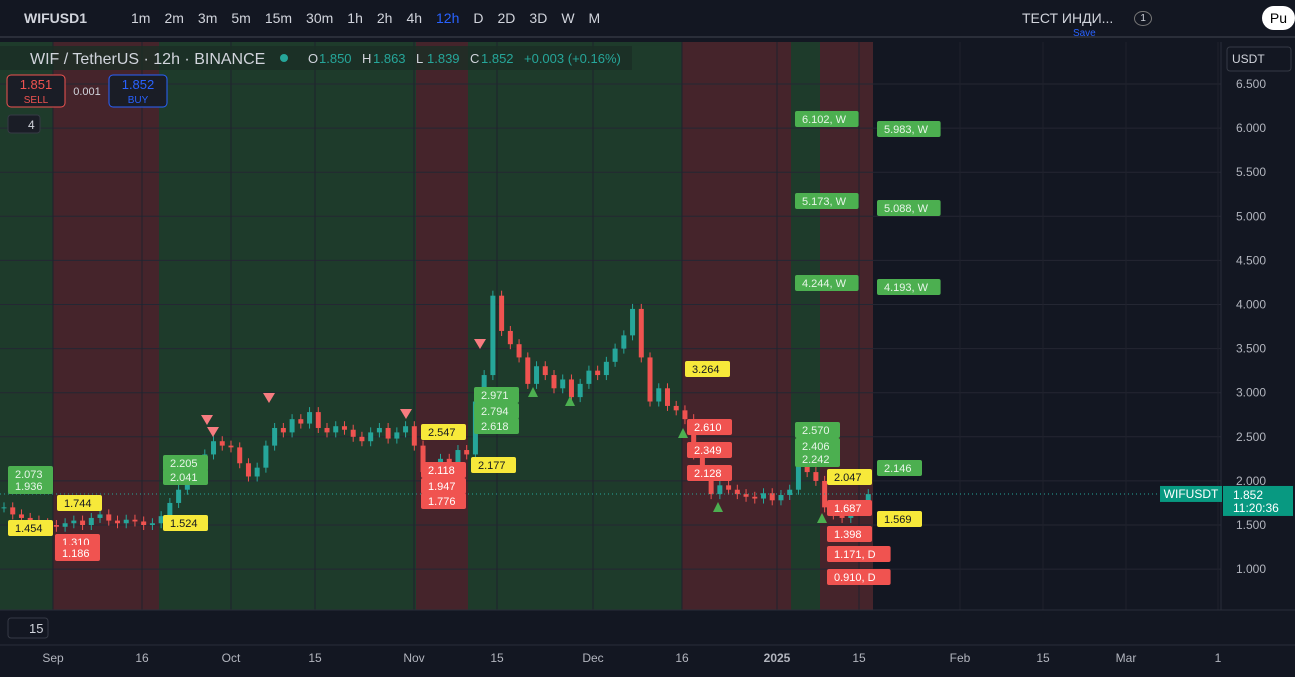  Describe the element at coordinates (384, 18) in the screenshot. I see `interval-button: 2h` at that location.